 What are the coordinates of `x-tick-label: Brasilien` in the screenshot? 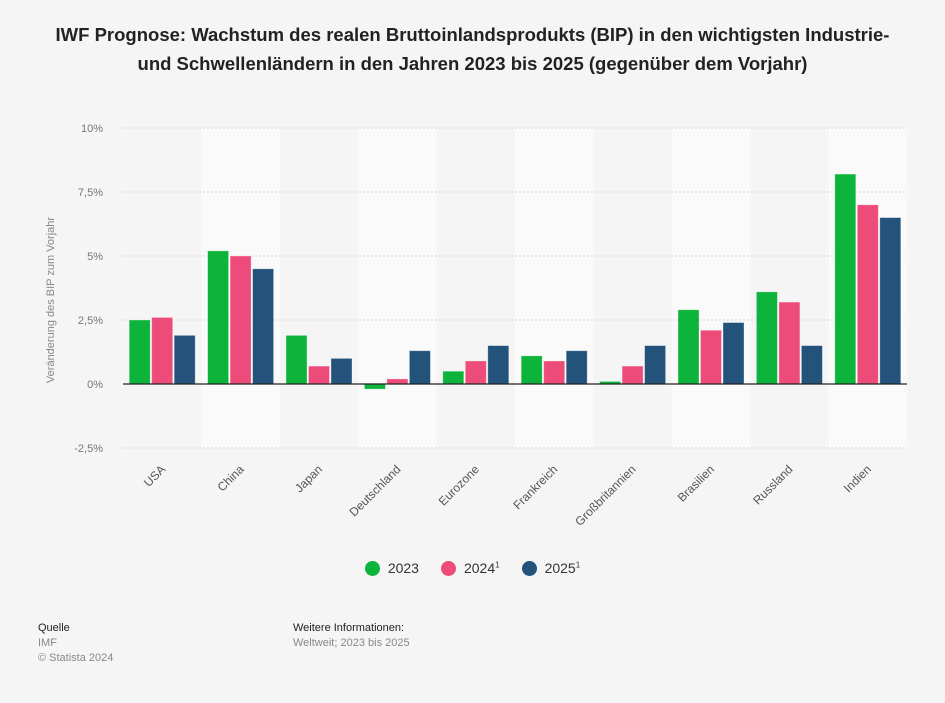 It's located at (696, 483).